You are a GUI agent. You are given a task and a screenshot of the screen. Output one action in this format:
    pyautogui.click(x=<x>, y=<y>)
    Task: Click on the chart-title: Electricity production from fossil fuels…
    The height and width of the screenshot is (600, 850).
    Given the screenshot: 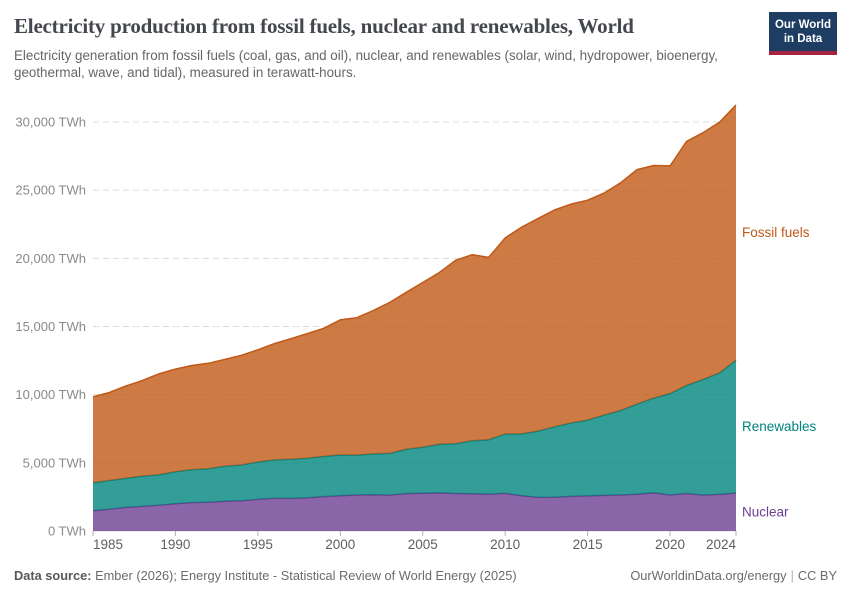 What is the action you would take?
    pyautogui.click(x=324, y=26)
    